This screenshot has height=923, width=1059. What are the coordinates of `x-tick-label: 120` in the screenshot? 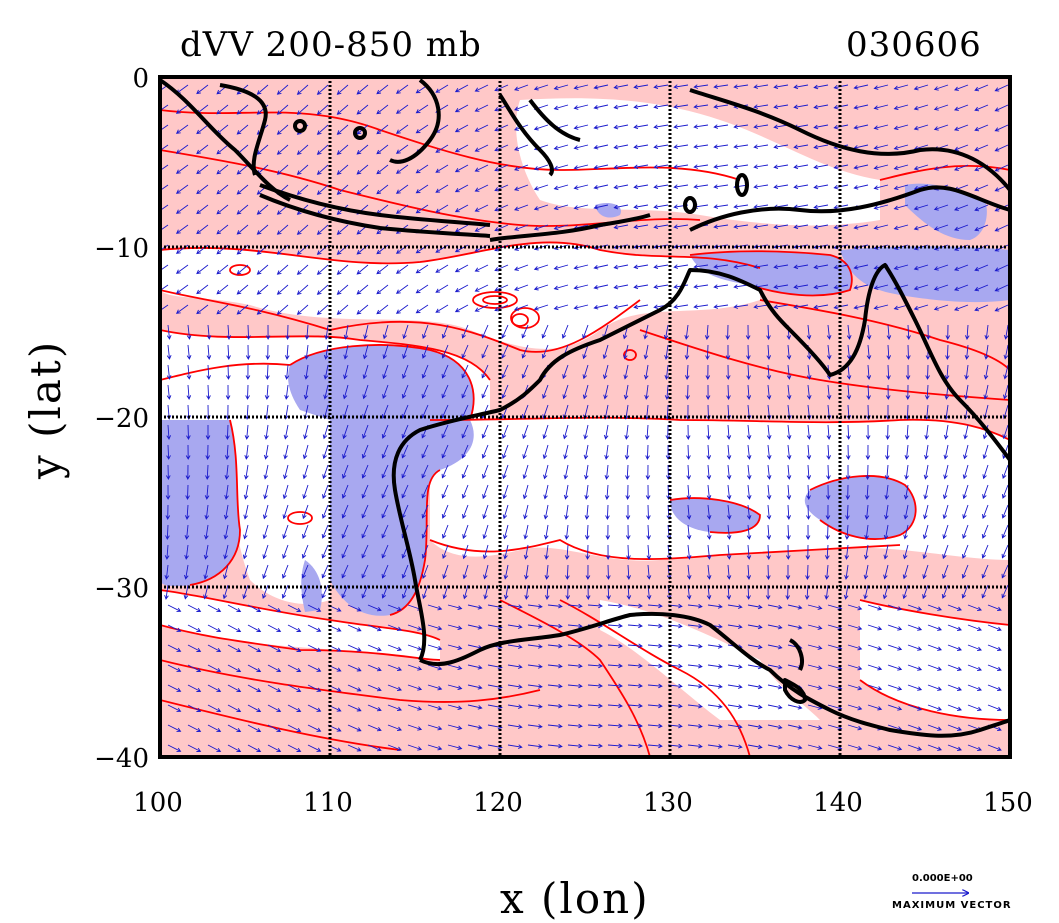 It's located at (498, 803).